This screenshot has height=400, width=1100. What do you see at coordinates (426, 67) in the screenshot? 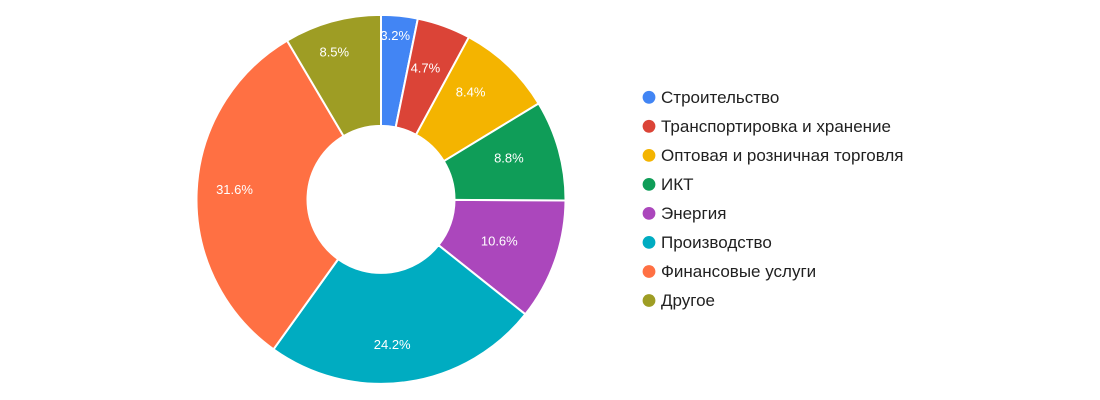
I see `svg-text: 4.7%` at bounding box center [426, 67].